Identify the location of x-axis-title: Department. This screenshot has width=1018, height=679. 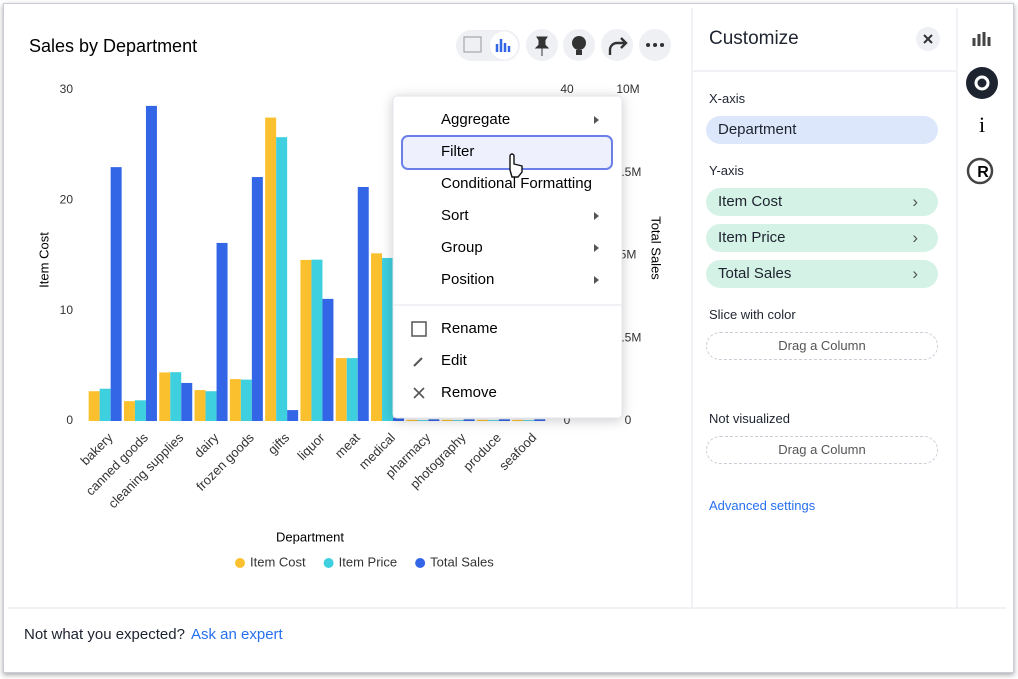
(310, 536).